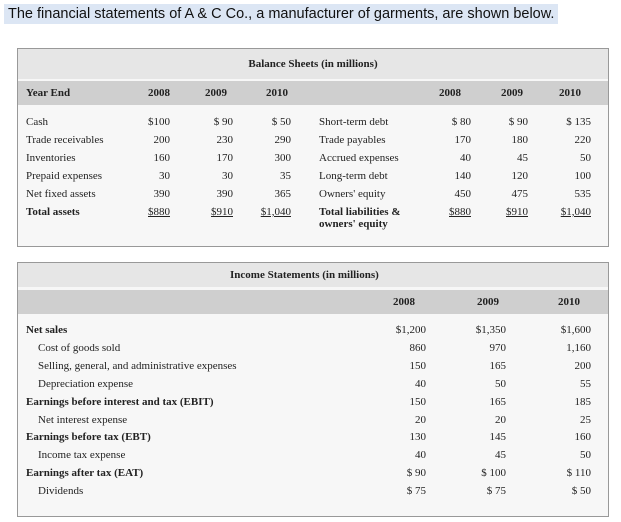 This screenshot has width=621, height=522. What do you see at coordinates (283, 194) in the screenshot?
I see `cell: 365` at bounding box center [283, 194].